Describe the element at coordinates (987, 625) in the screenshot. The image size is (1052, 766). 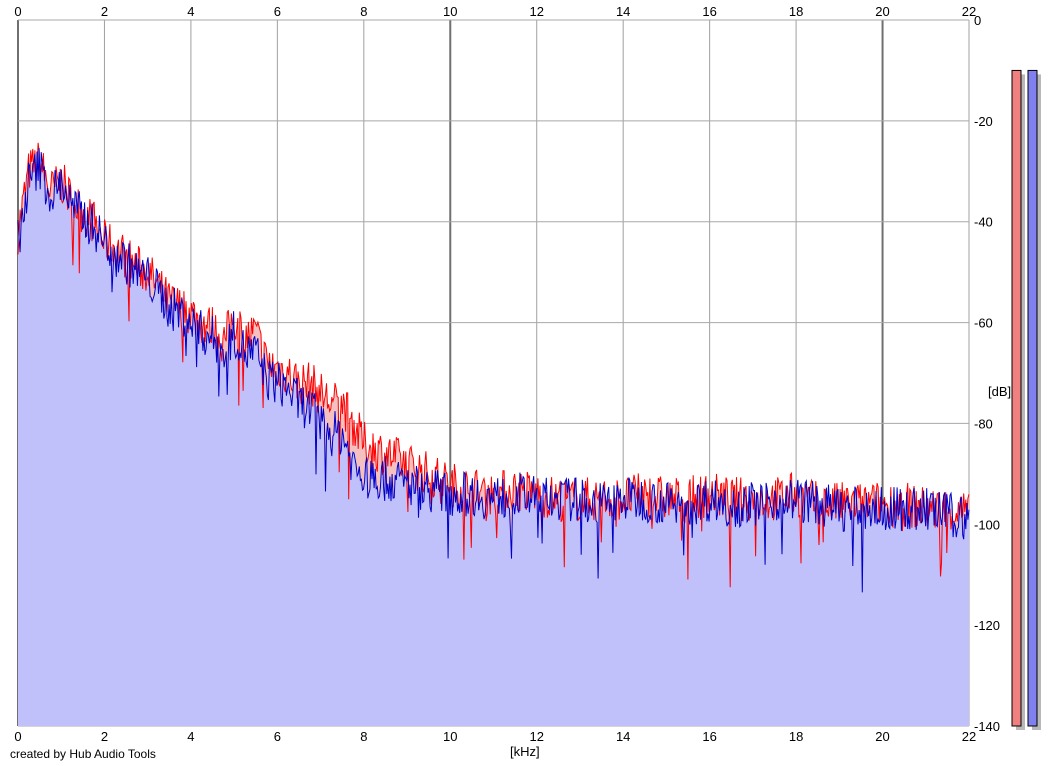
I see `y-tick-label: -120` at that location.